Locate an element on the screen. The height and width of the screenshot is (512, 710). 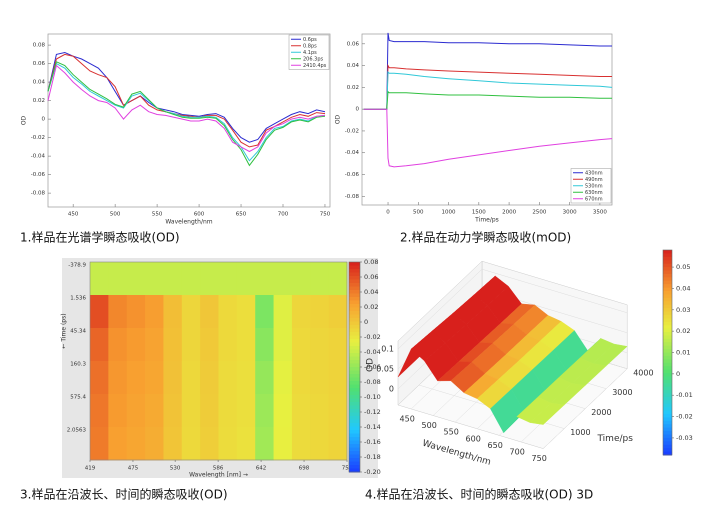
z-grid-line is located at coordinates (512, 309).